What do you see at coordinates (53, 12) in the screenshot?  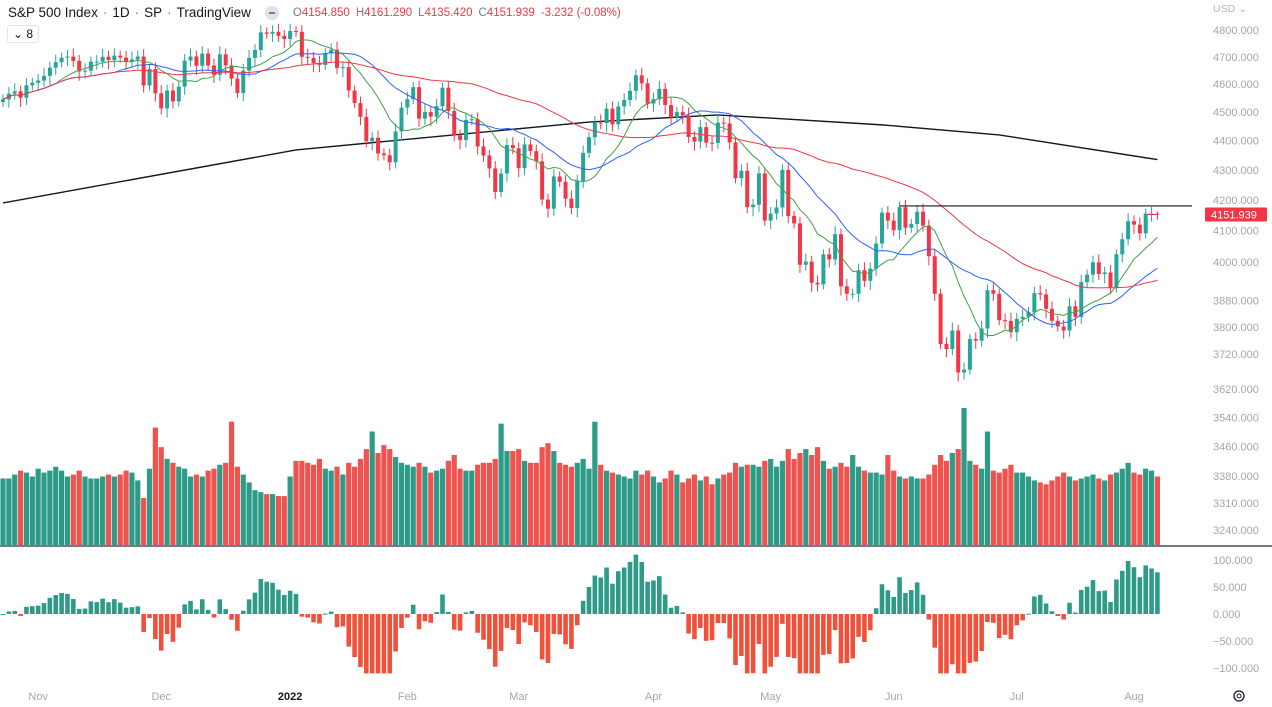 I see `symbol-name: S&P 500 Index` at bounding box center [53, 12].